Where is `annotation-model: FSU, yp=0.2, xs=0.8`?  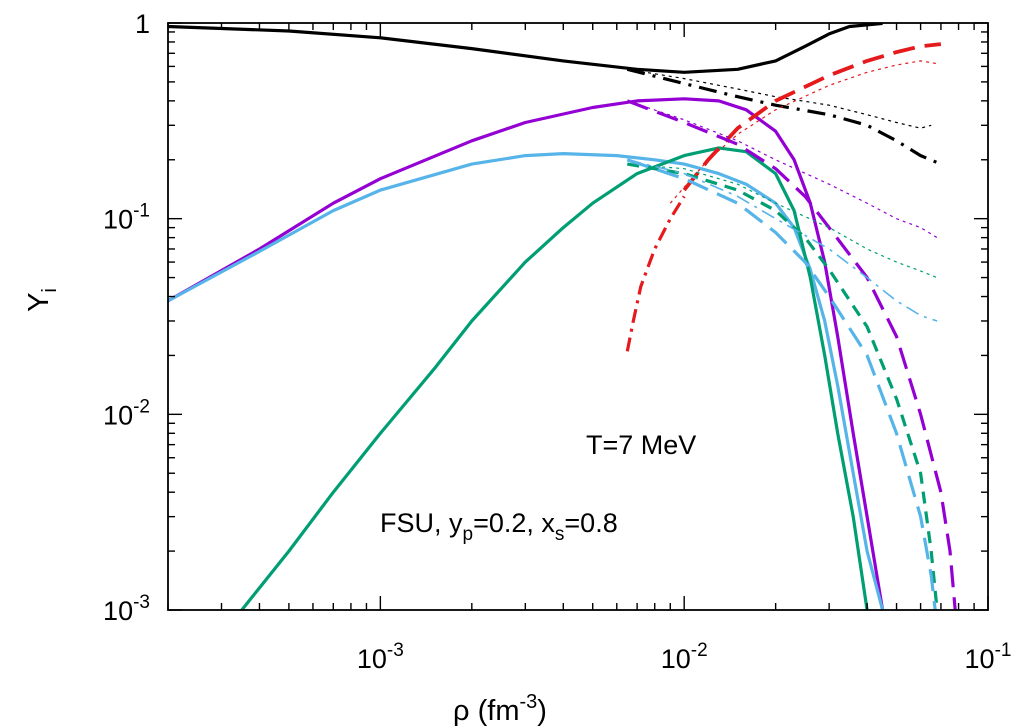 annotation-model: FSU, yp=0.2, xs=0.8 is located at coordinates (499, 526).